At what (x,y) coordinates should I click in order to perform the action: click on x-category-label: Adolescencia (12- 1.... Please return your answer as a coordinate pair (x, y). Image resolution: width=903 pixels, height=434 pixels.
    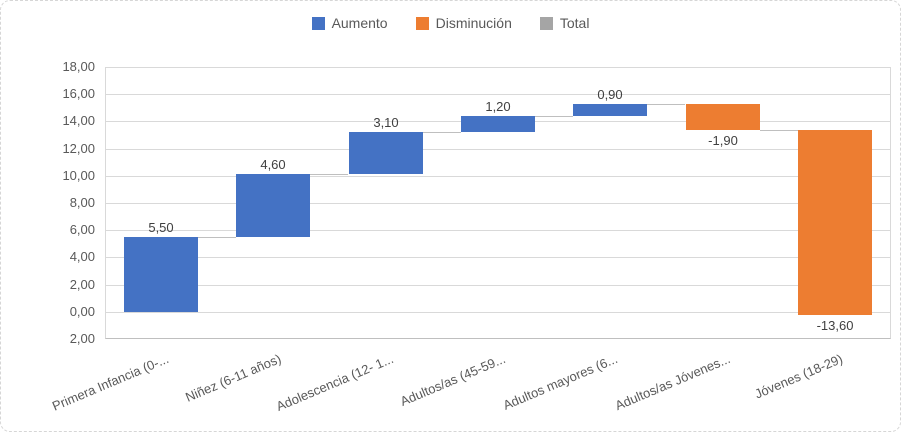
    Looking at the image, I should click on (334, 382).